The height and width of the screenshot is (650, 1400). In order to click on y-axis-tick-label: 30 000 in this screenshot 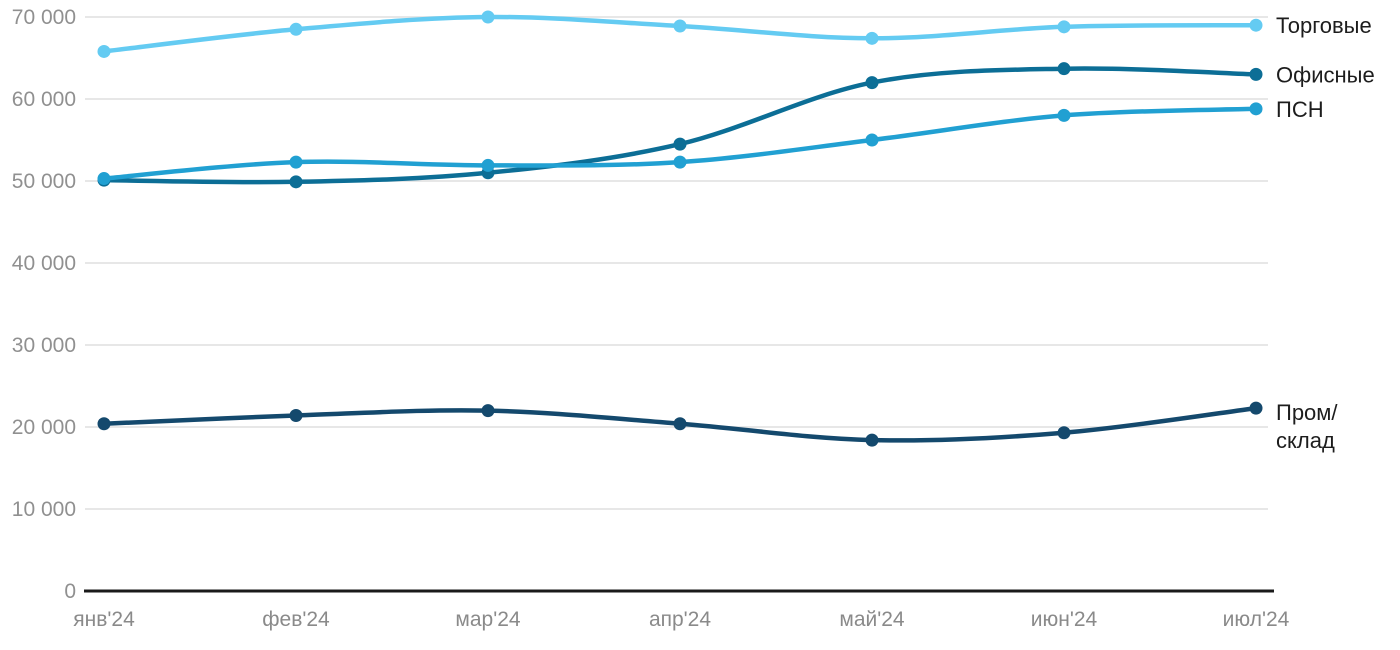, I will do `click(44, 345)`.